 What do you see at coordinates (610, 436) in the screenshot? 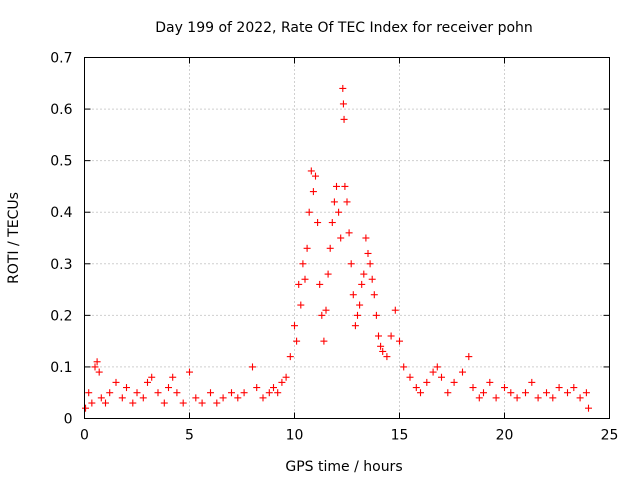
I see `x-tick-label: 25` at bounding box center [610, 436].